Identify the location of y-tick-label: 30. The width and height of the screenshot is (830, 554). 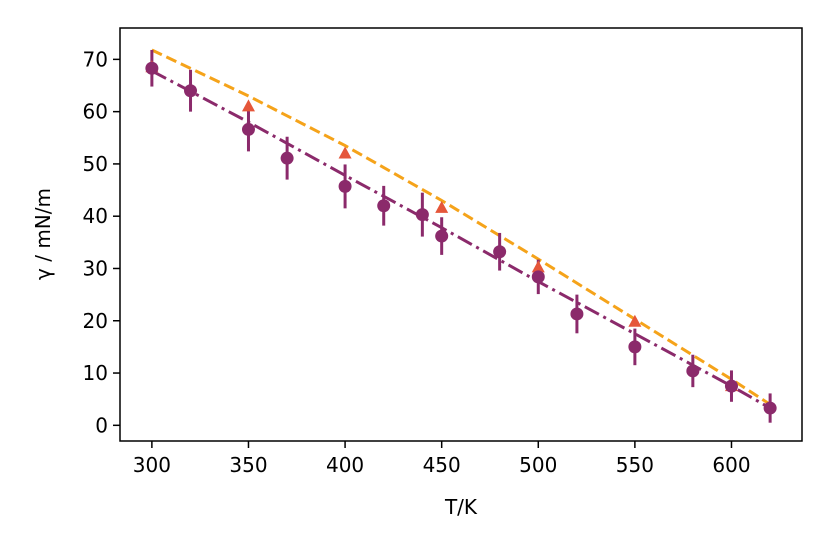
(95, 268).